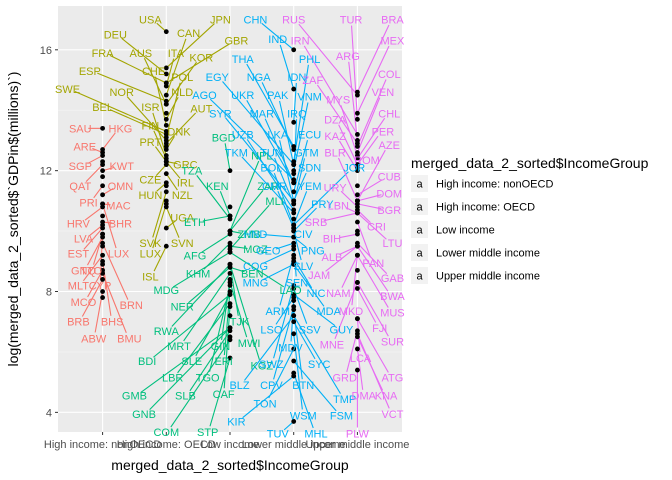 This screenshot has height=480, width=672. What do you see at coordinates (134, 397) in the screenshot?
I see `country-label: GMB` at bounding box center [134, 397].